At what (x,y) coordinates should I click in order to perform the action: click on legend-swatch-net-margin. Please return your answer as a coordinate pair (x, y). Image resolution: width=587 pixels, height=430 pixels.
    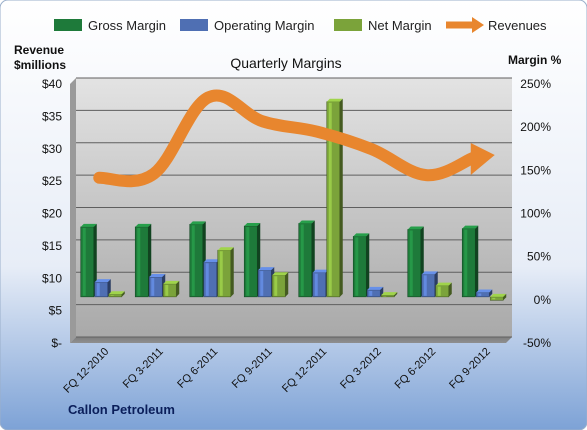
    Looking at the image, I should click on (348, 25).